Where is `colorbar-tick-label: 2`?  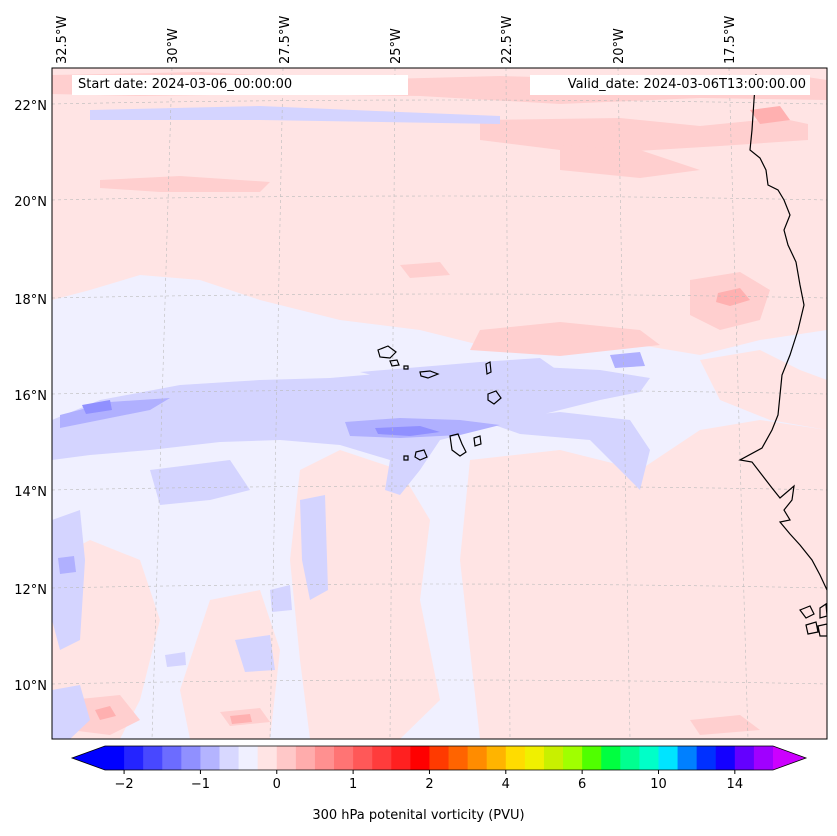 colorbar-tick-label: 2 is located at coordinates (429, 784).